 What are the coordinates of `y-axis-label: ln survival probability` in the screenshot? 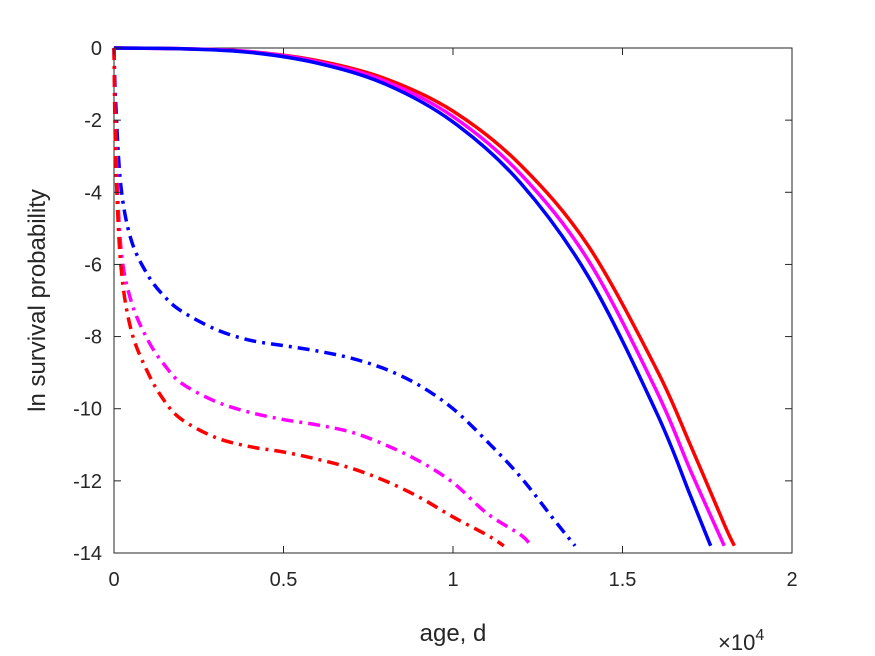 It's located at (37, 300).